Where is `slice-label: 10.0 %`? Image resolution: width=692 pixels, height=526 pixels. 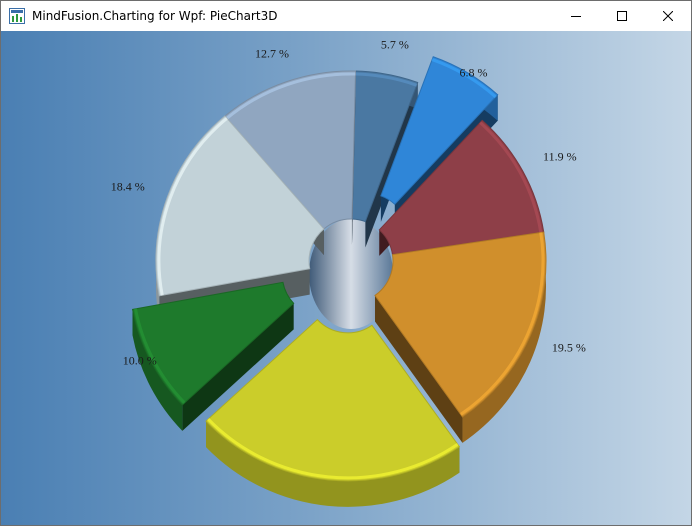 slice-label: 10.0 % is located at coordinates (139, 360).